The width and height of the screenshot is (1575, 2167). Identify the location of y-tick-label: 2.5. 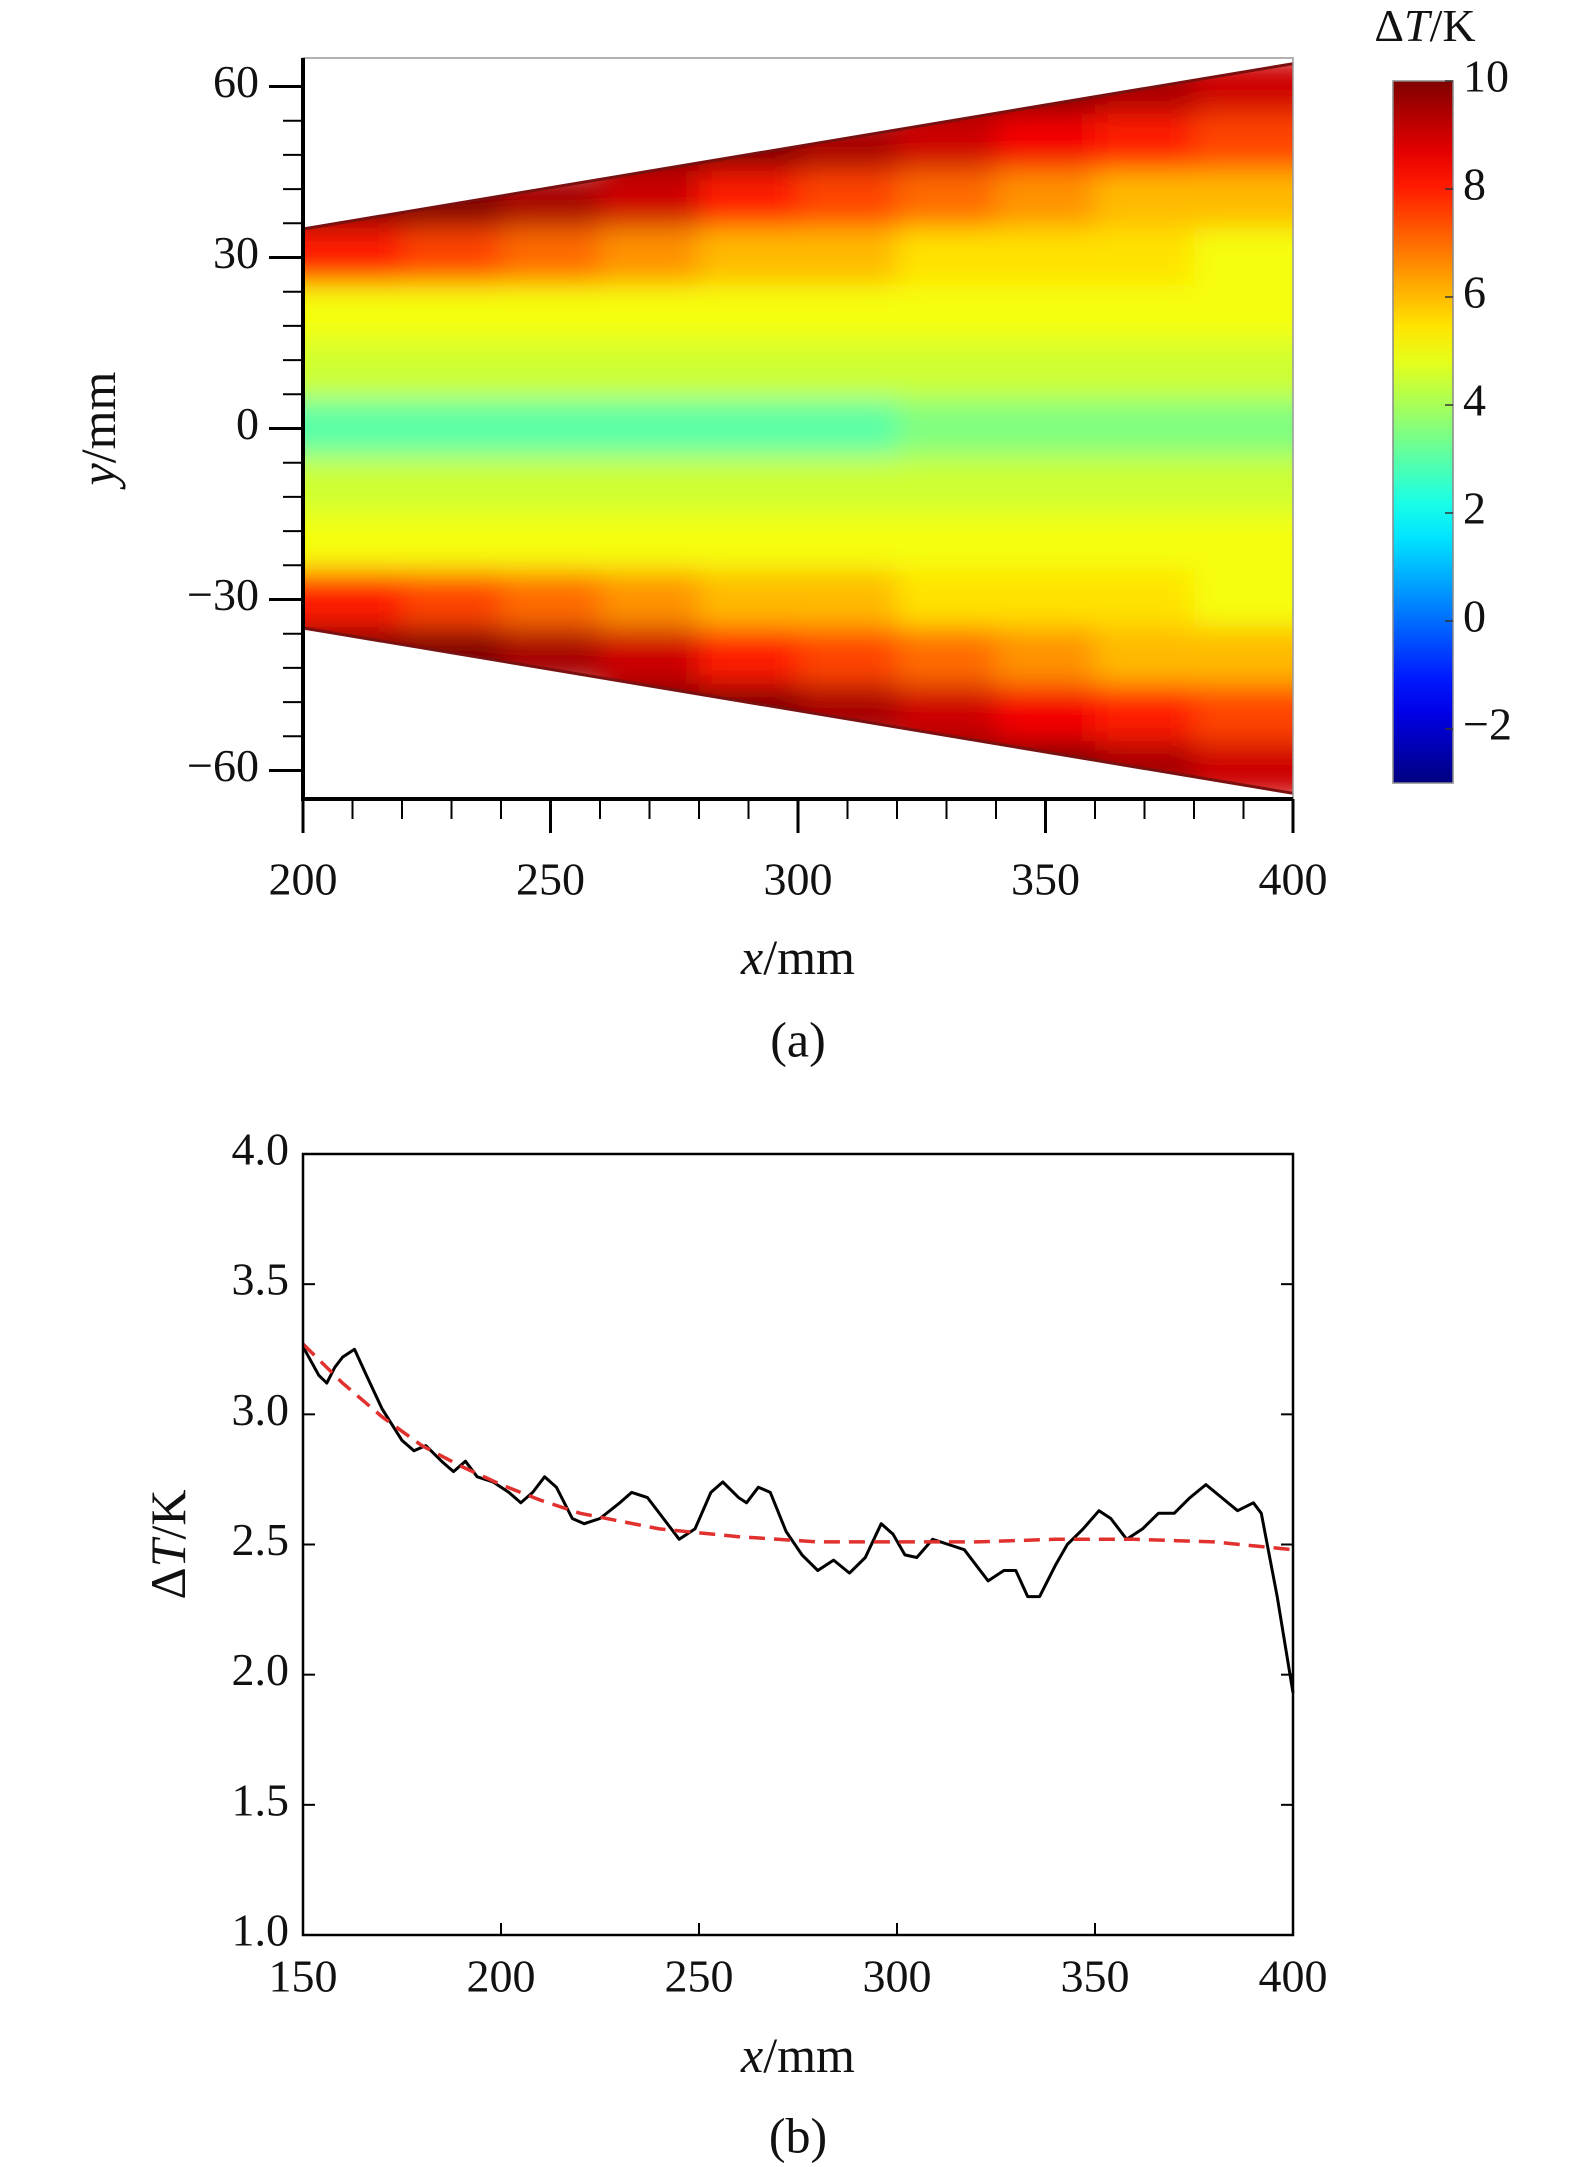
(261, 1539).